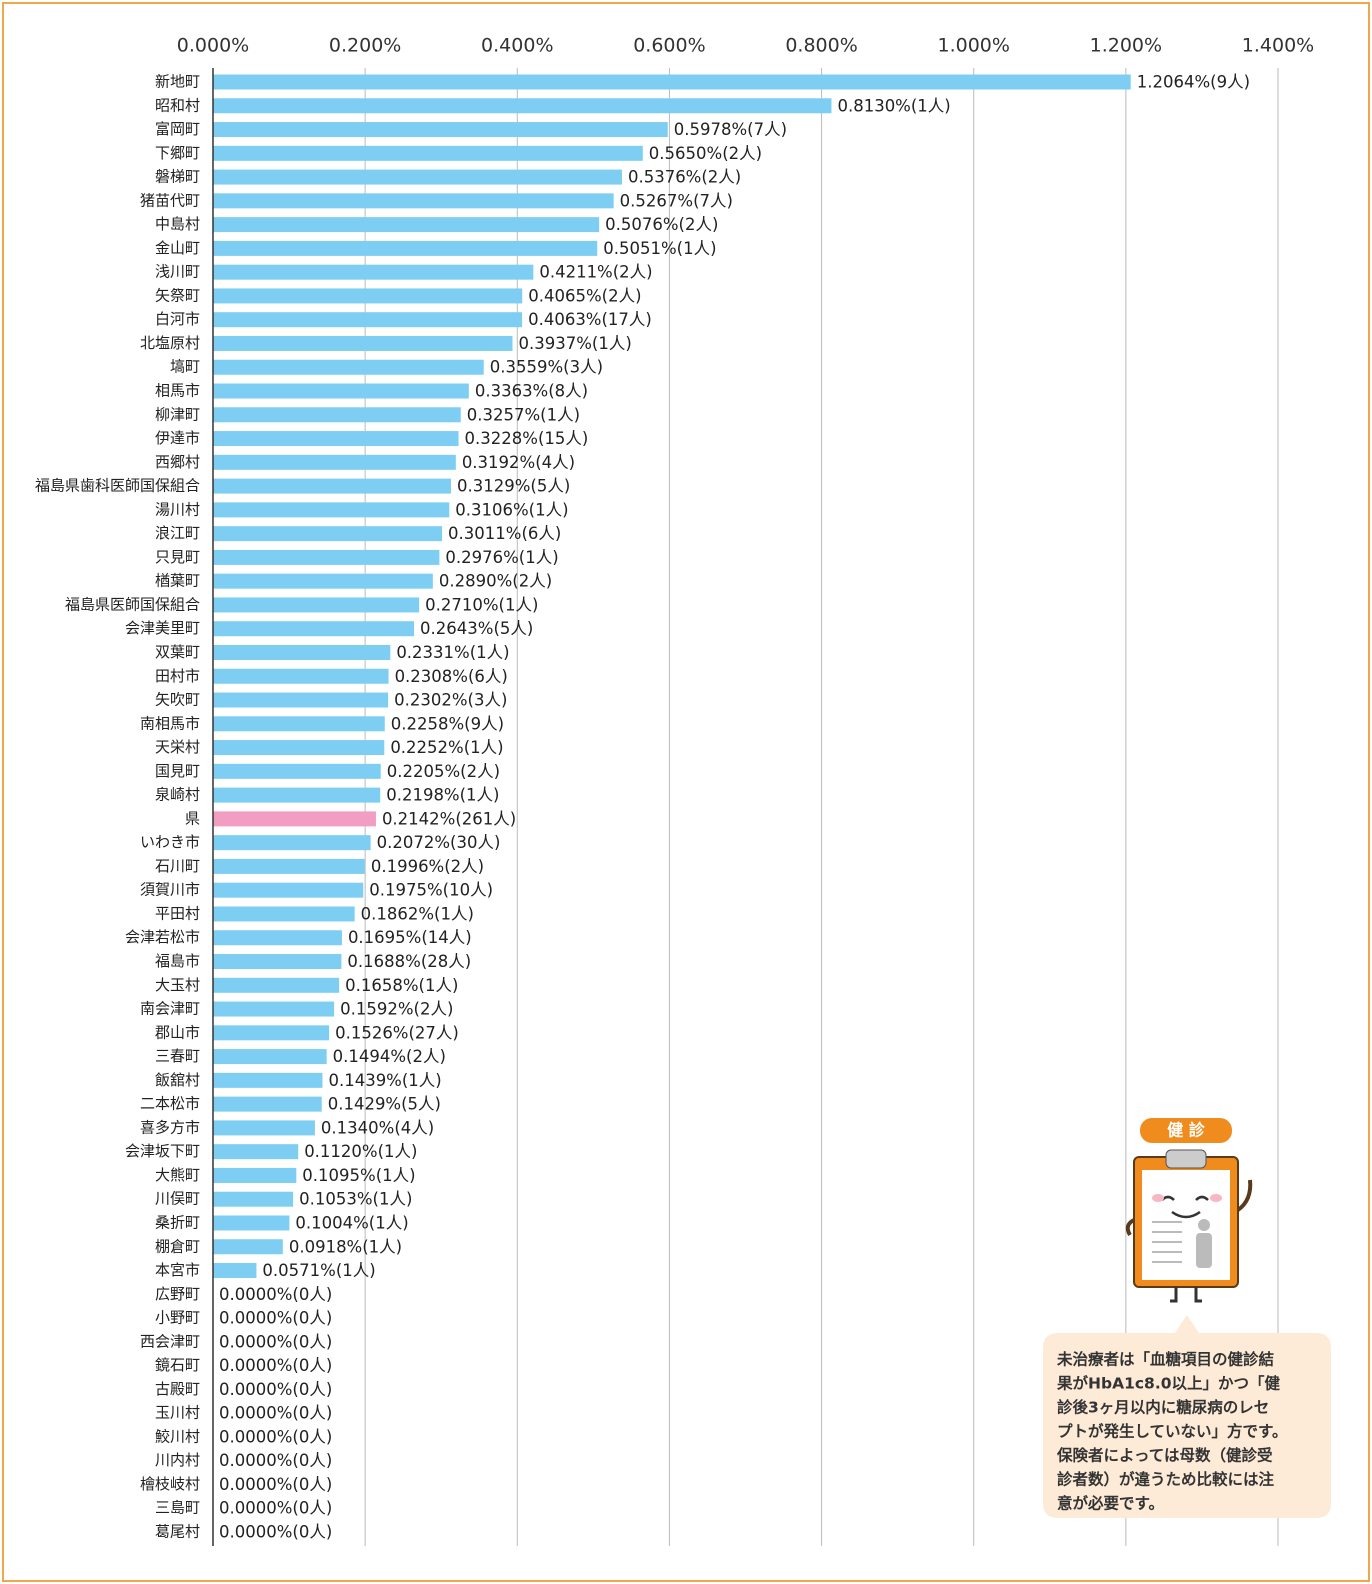  I want to click on x-tick-label: 1.000%, so click(973, 46).